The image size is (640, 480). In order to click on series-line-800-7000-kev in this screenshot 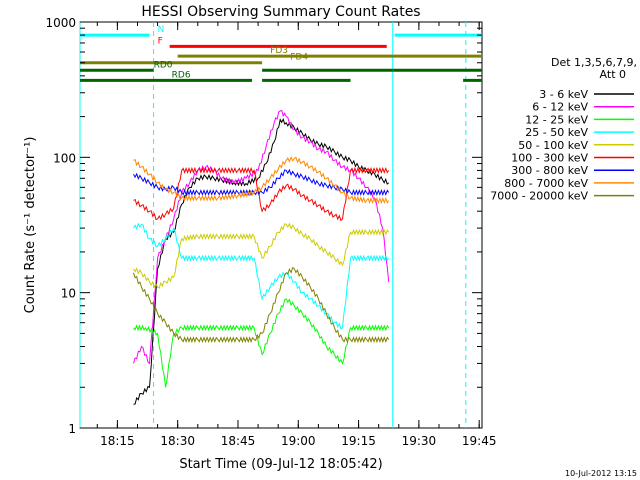, I will do `click(261, 180)`.